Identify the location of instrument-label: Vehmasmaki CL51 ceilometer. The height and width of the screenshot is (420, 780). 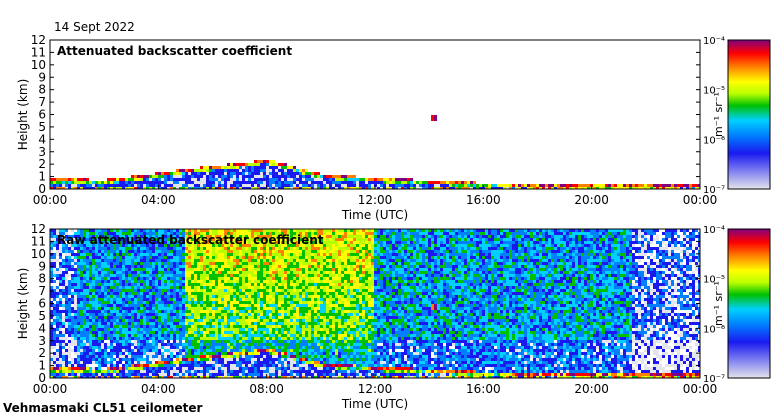
(103, 408).